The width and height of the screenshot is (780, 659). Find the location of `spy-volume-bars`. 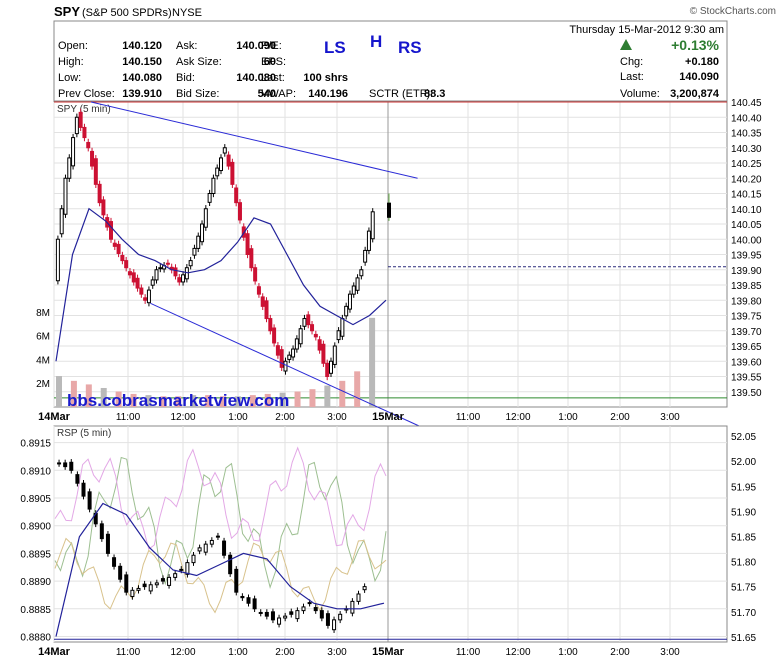

spy-volume-bars is located at coordinates (216, 362).